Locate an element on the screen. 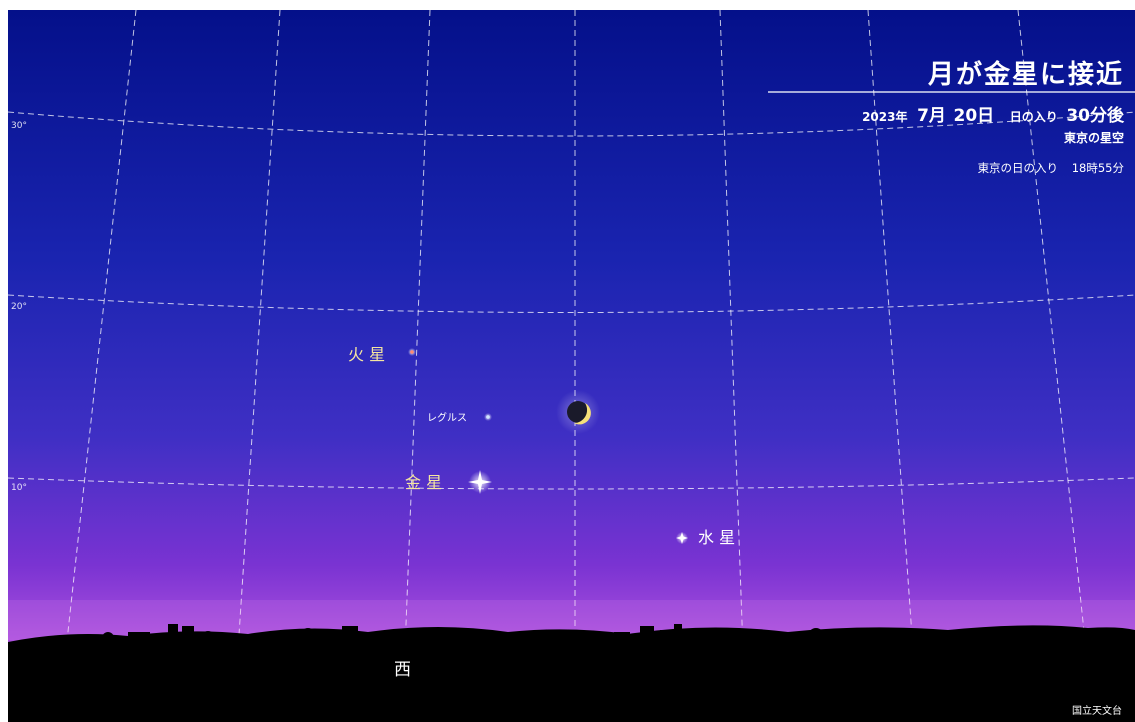 The image size is (1135, 722). event-prefix: 日の入り is located at coordinates (1034, 117).